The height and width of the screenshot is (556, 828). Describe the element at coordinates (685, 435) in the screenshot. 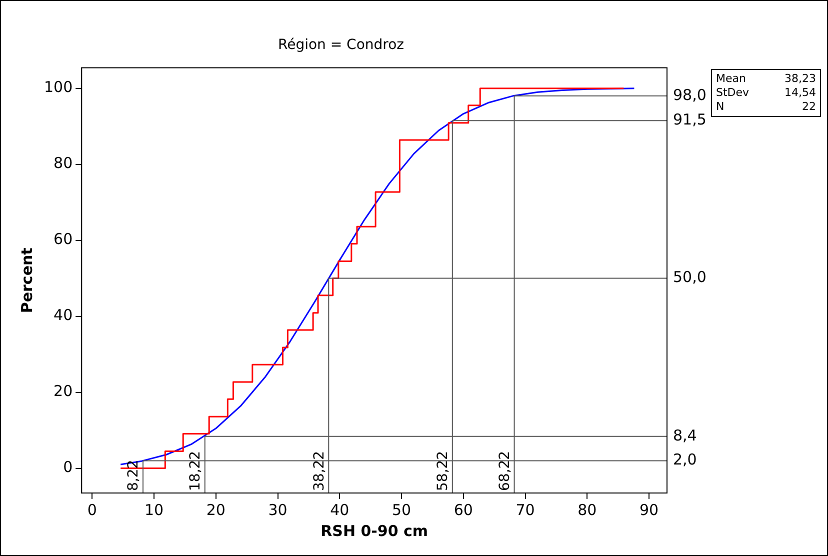

I see `ref-line-label: 8,4` at that location.